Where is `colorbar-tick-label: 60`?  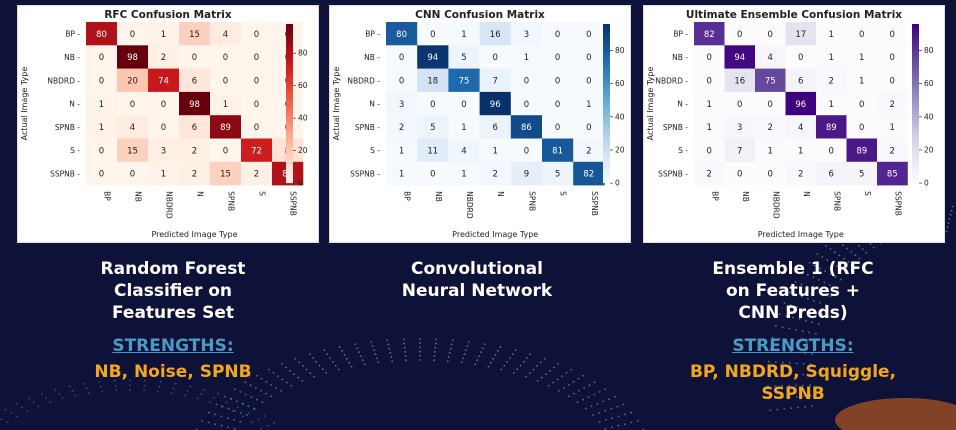
colorbar-tick-label: 60 is located at coordinates (303, 85).